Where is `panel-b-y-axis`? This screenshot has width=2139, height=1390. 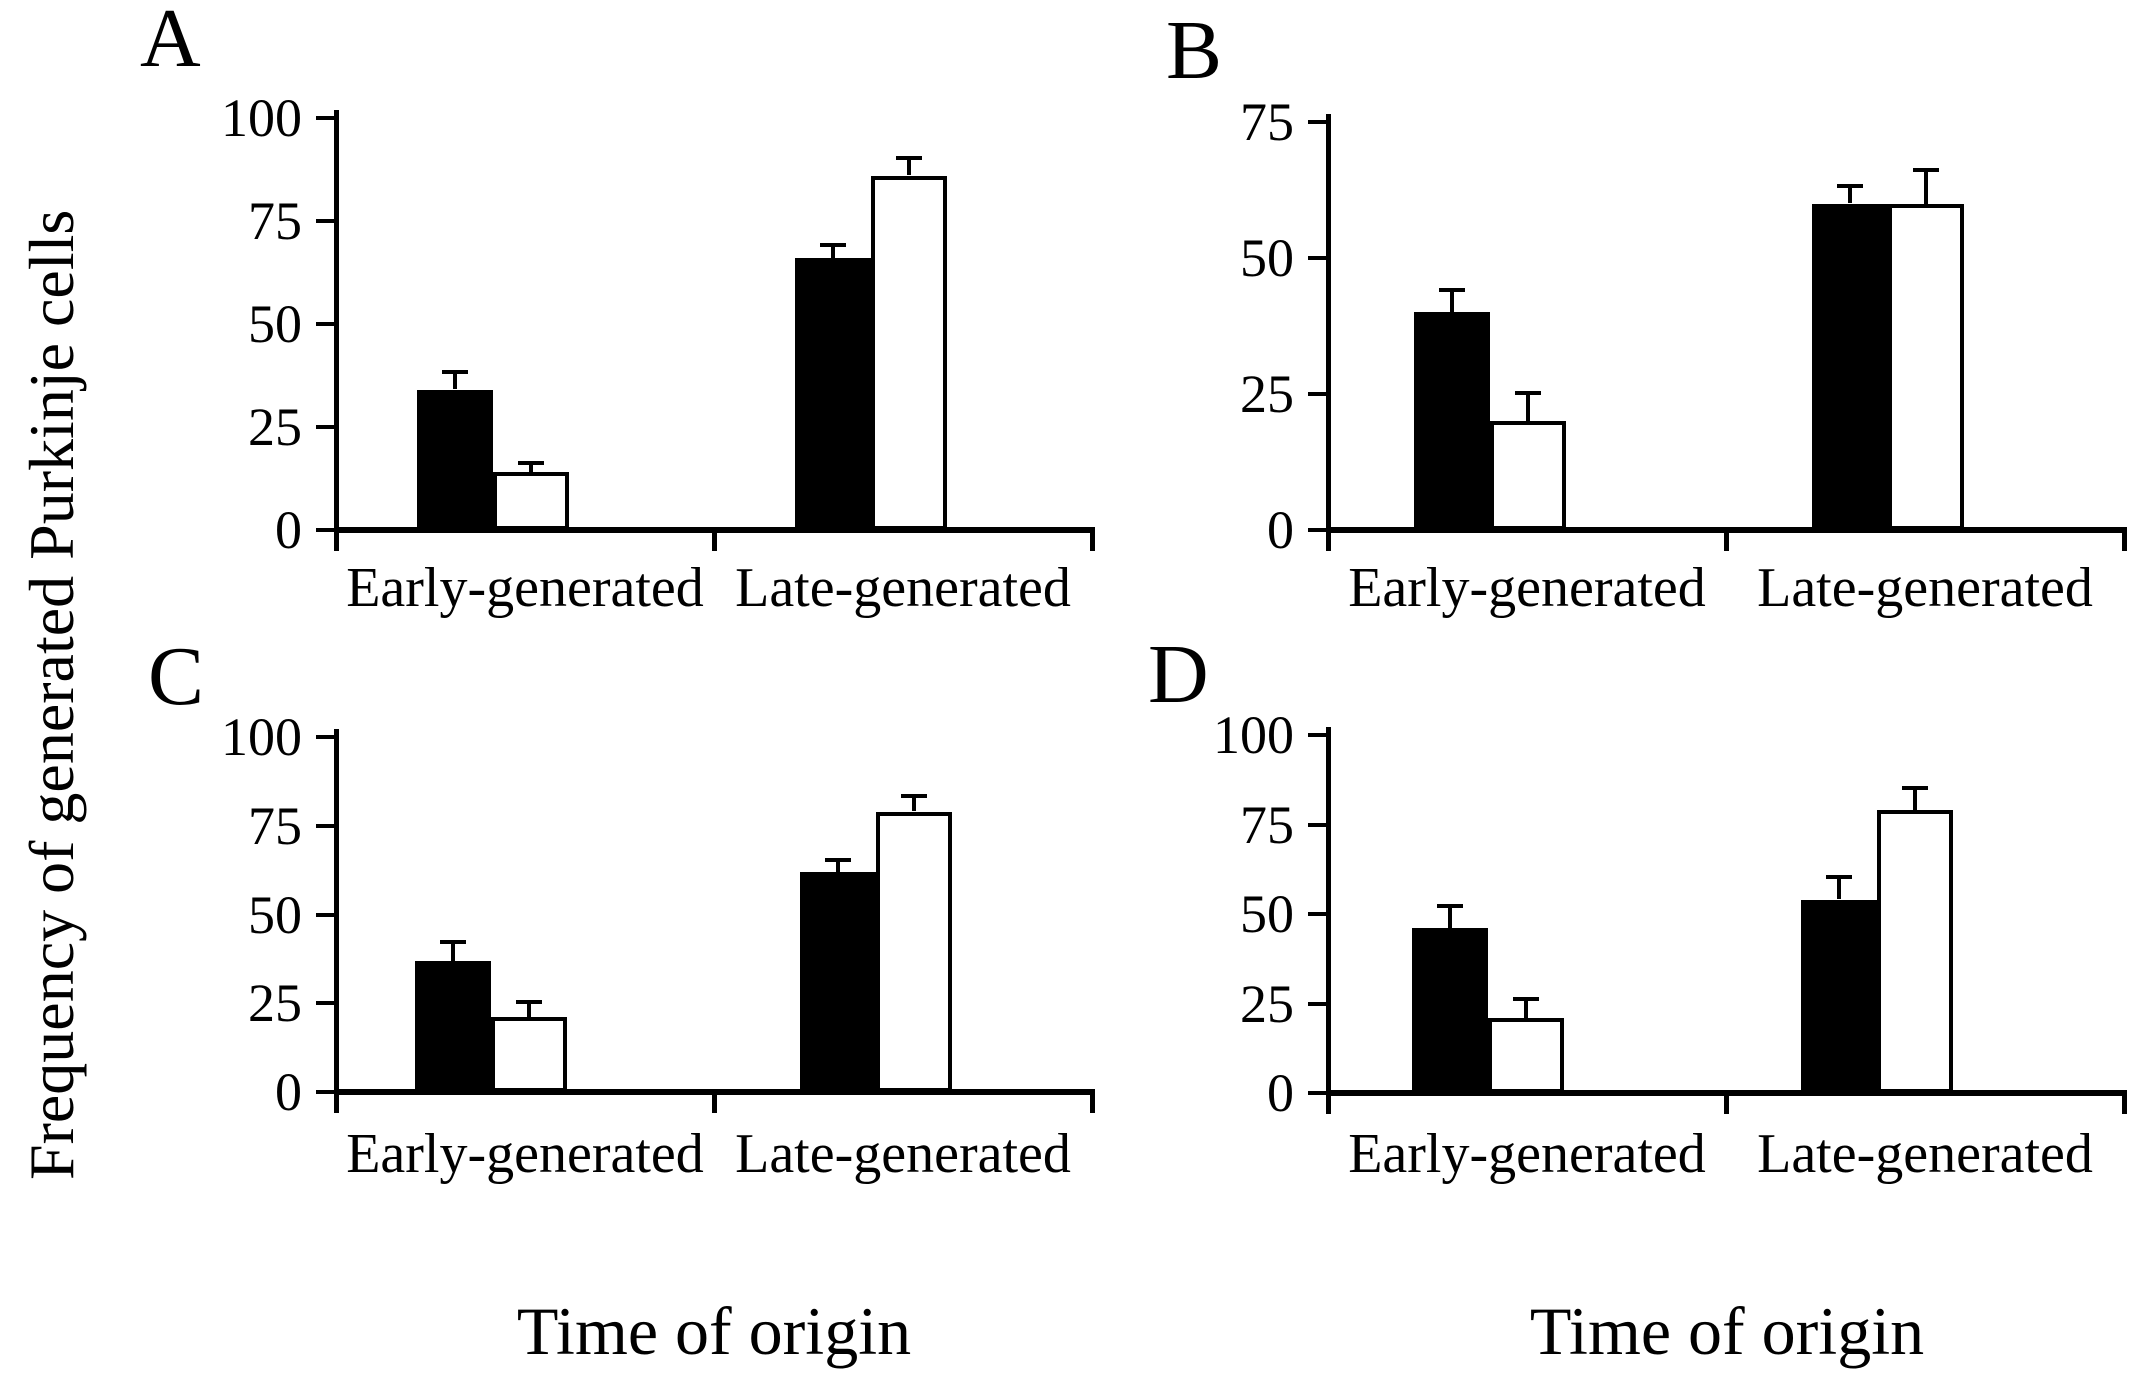 panel-b-y-axis is located at coordinates (1328, 322).